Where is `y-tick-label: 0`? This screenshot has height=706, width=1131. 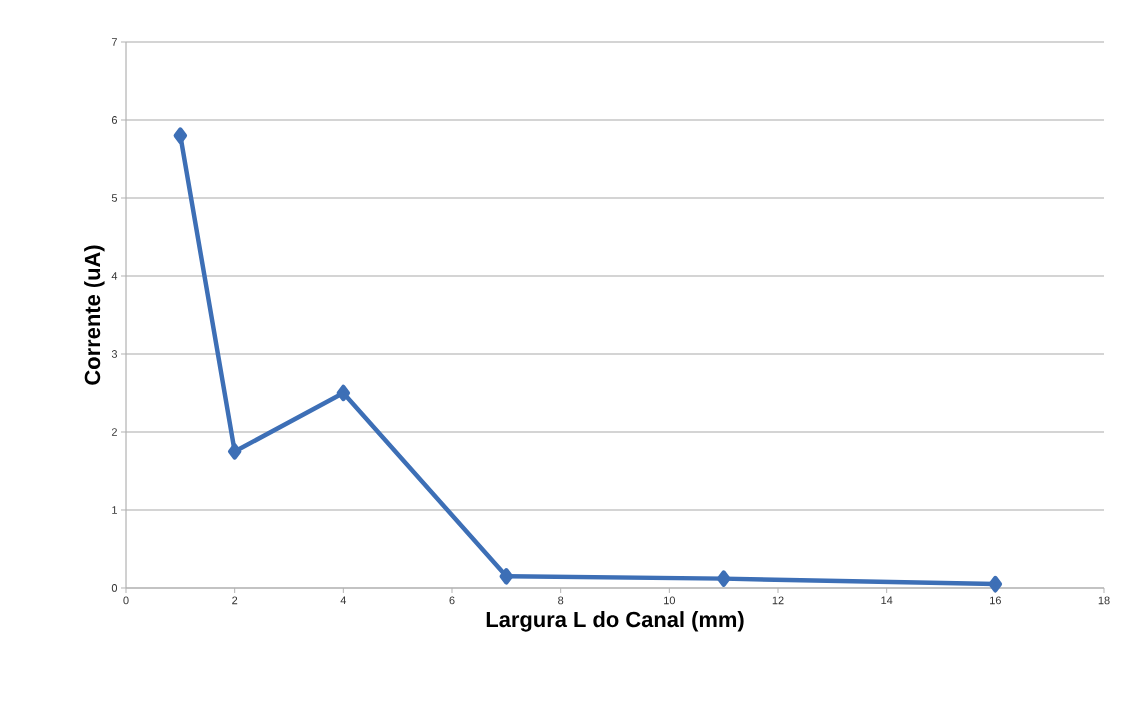
y-tick-label: 0 is located at coordinates (114, 588).